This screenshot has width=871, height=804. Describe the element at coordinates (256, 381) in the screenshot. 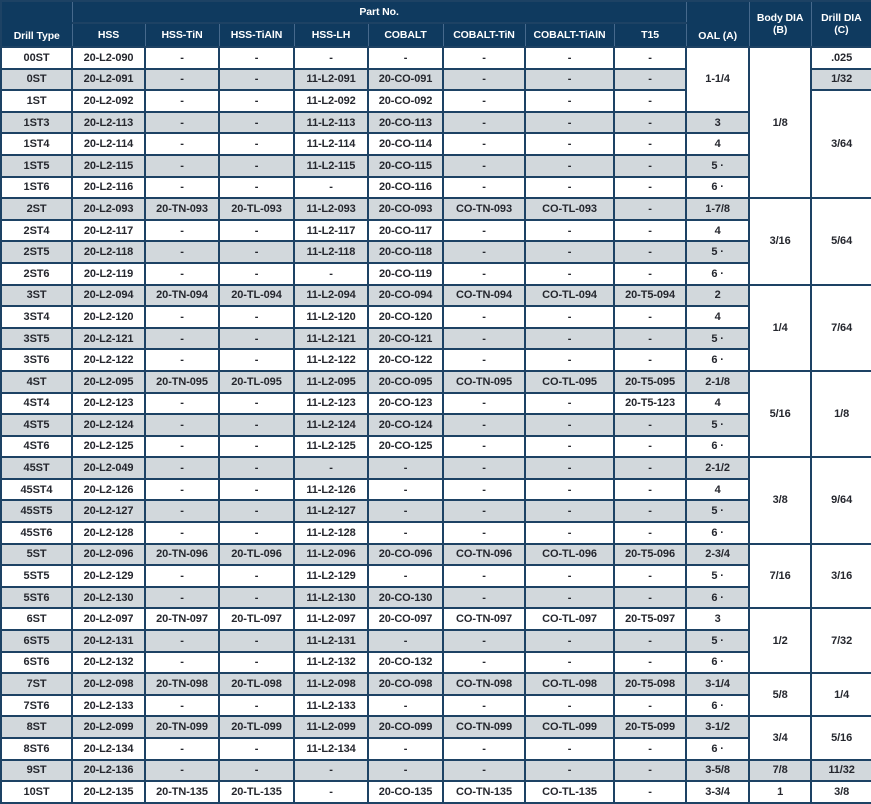

I see `part-no-cell: 20-TL-095` at that location.